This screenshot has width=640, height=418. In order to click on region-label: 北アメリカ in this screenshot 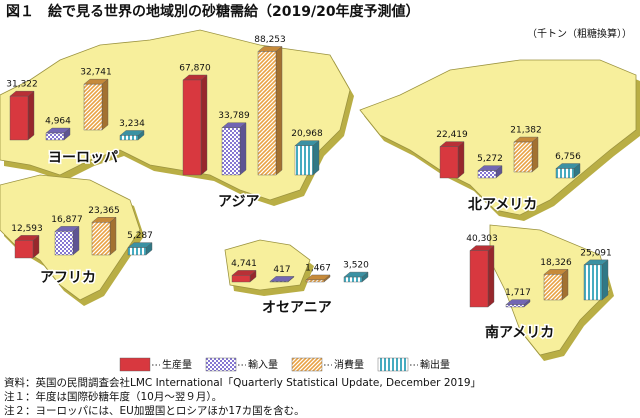, I will do `click(502, 205)`.